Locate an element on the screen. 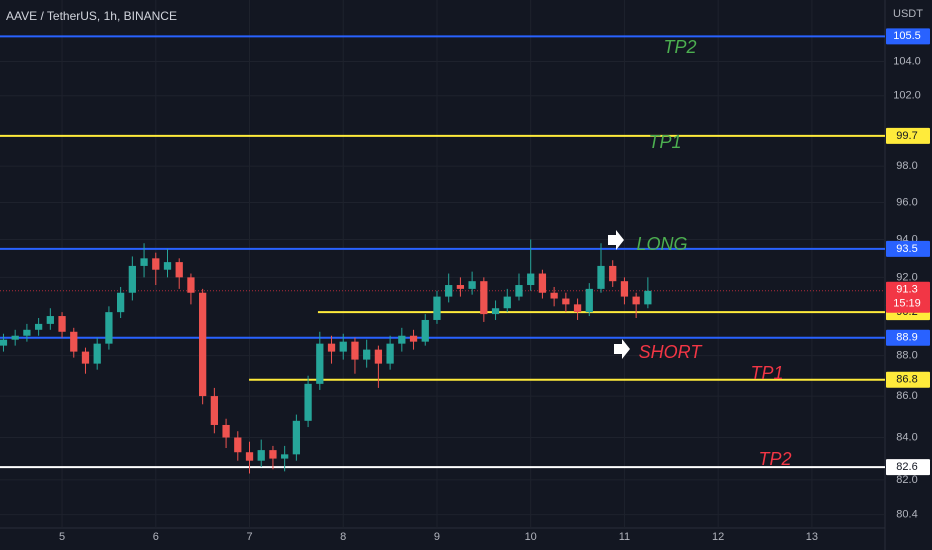  y-tick-label: 102.0 is located at coordinates (907, 96).